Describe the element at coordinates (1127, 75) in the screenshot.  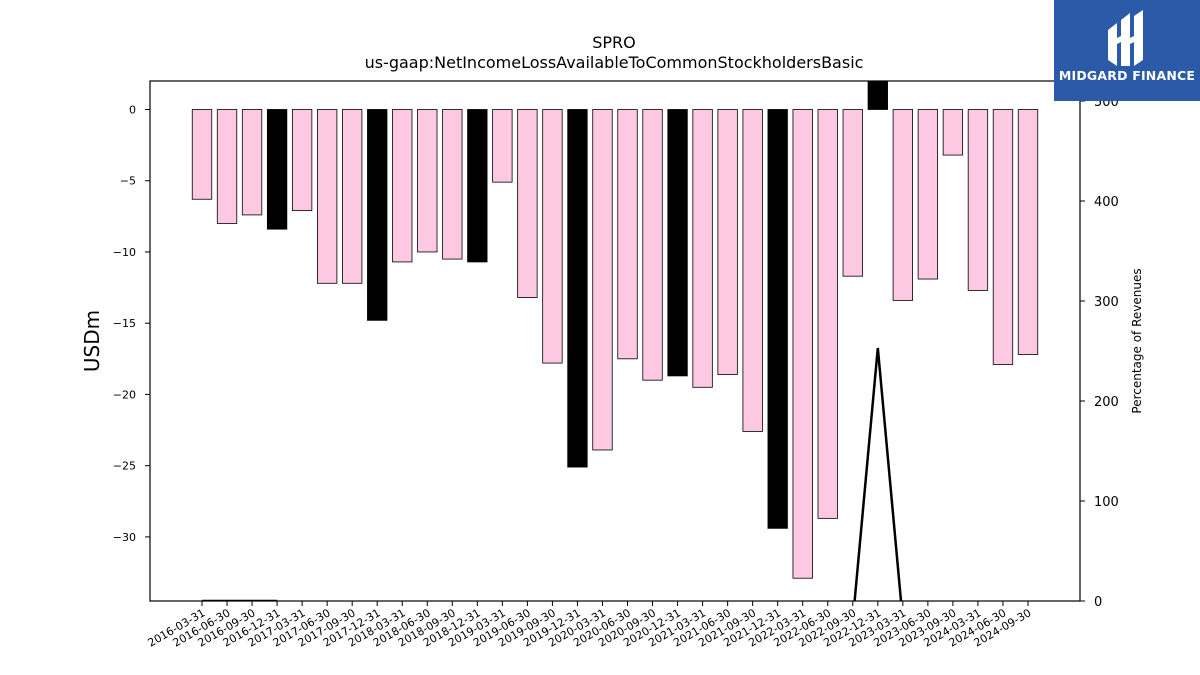
I see `brand-name: MIDGARD FINANCE` at that location.